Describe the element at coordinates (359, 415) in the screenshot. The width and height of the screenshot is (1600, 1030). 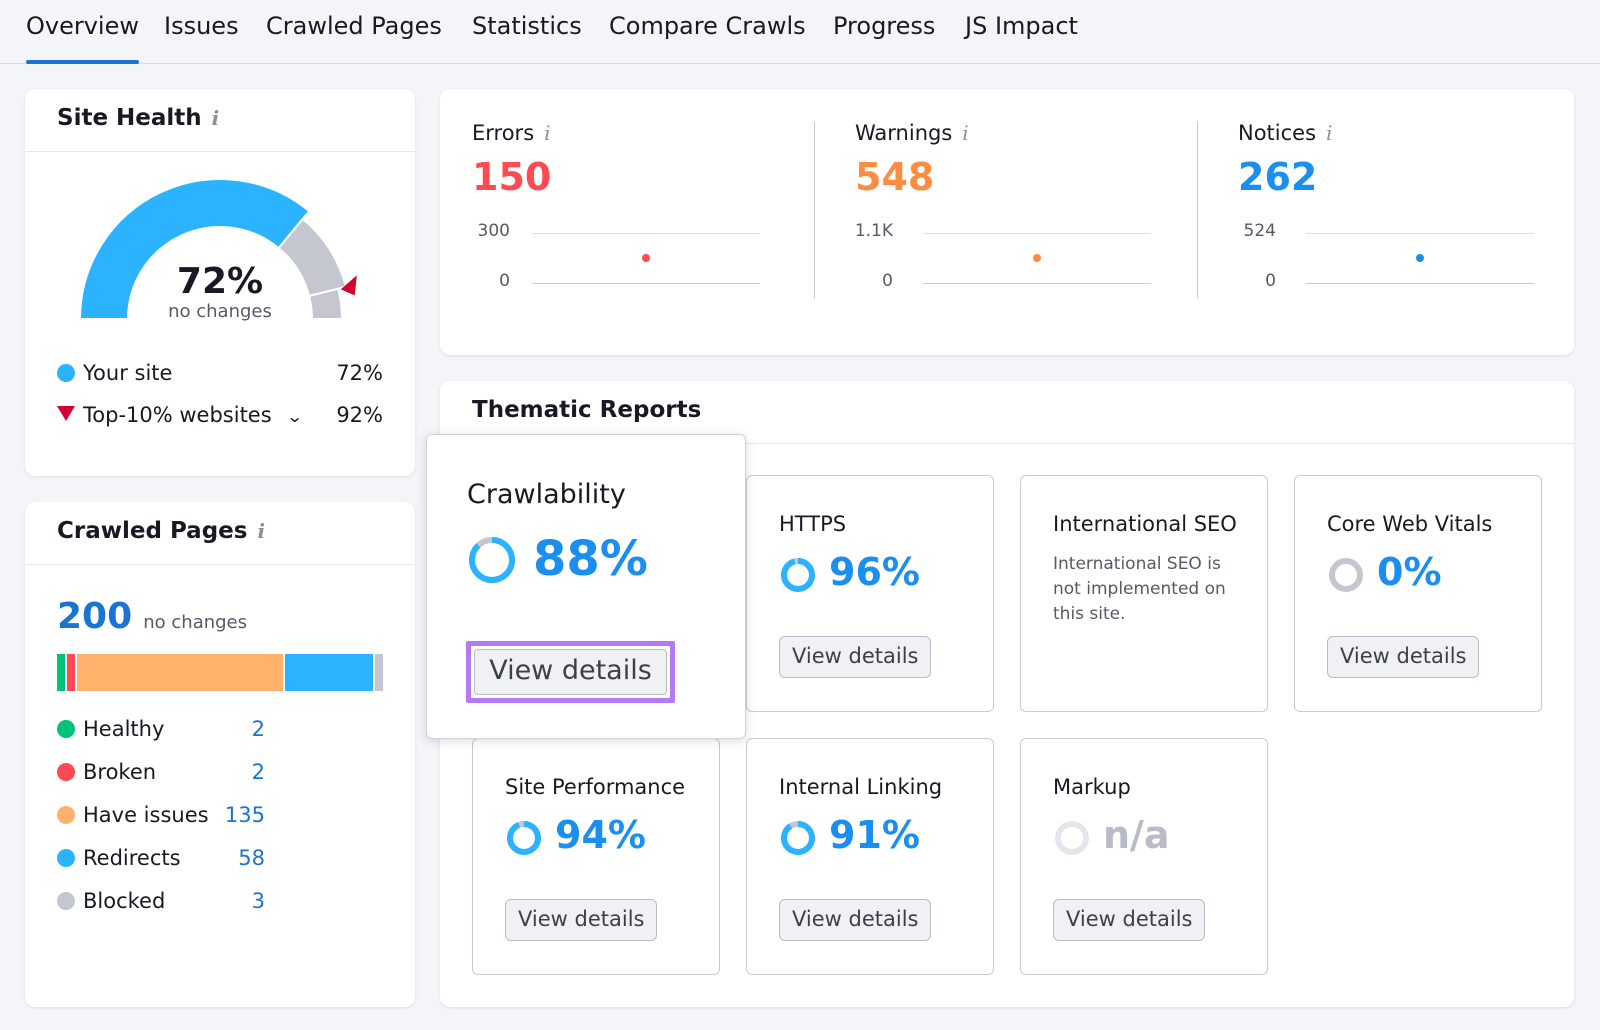
I see `legend-top10-value: 92%` at that location.